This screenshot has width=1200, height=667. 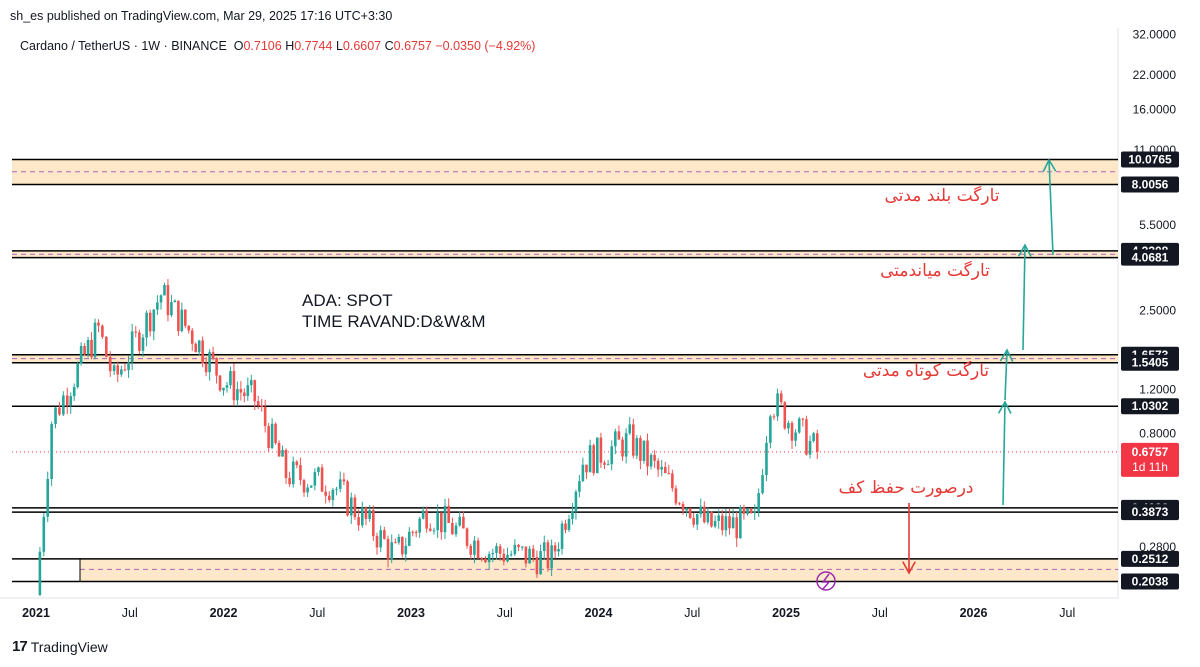 I want to click on low-value: 0.6607, so click(x=362, y=46).